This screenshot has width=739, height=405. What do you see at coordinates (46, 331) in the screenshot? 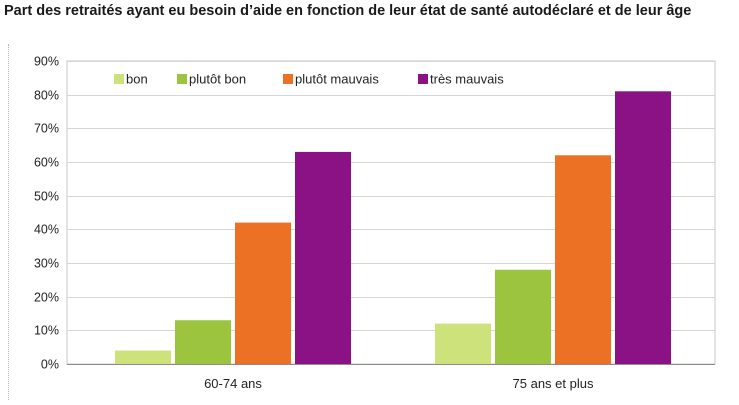
I see `y-tick-label: 10%` at bounding box center [46, 331].